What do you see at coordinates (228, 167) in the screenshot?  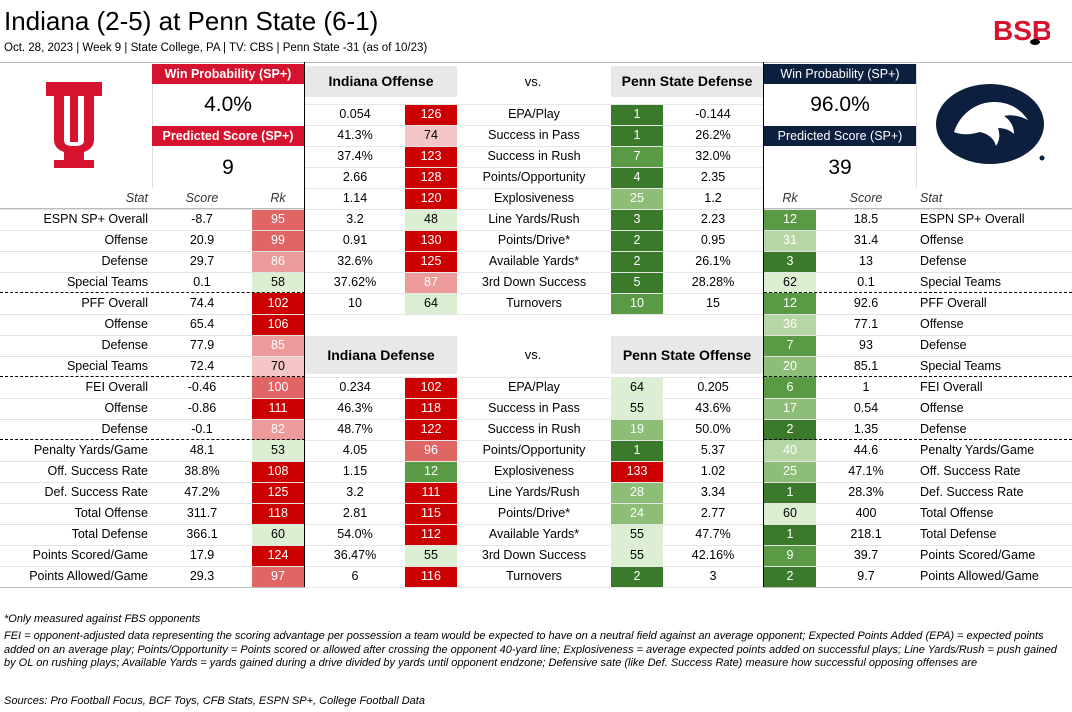 I see `indiana-pred-score: 9` at bounding box center [228, 167].